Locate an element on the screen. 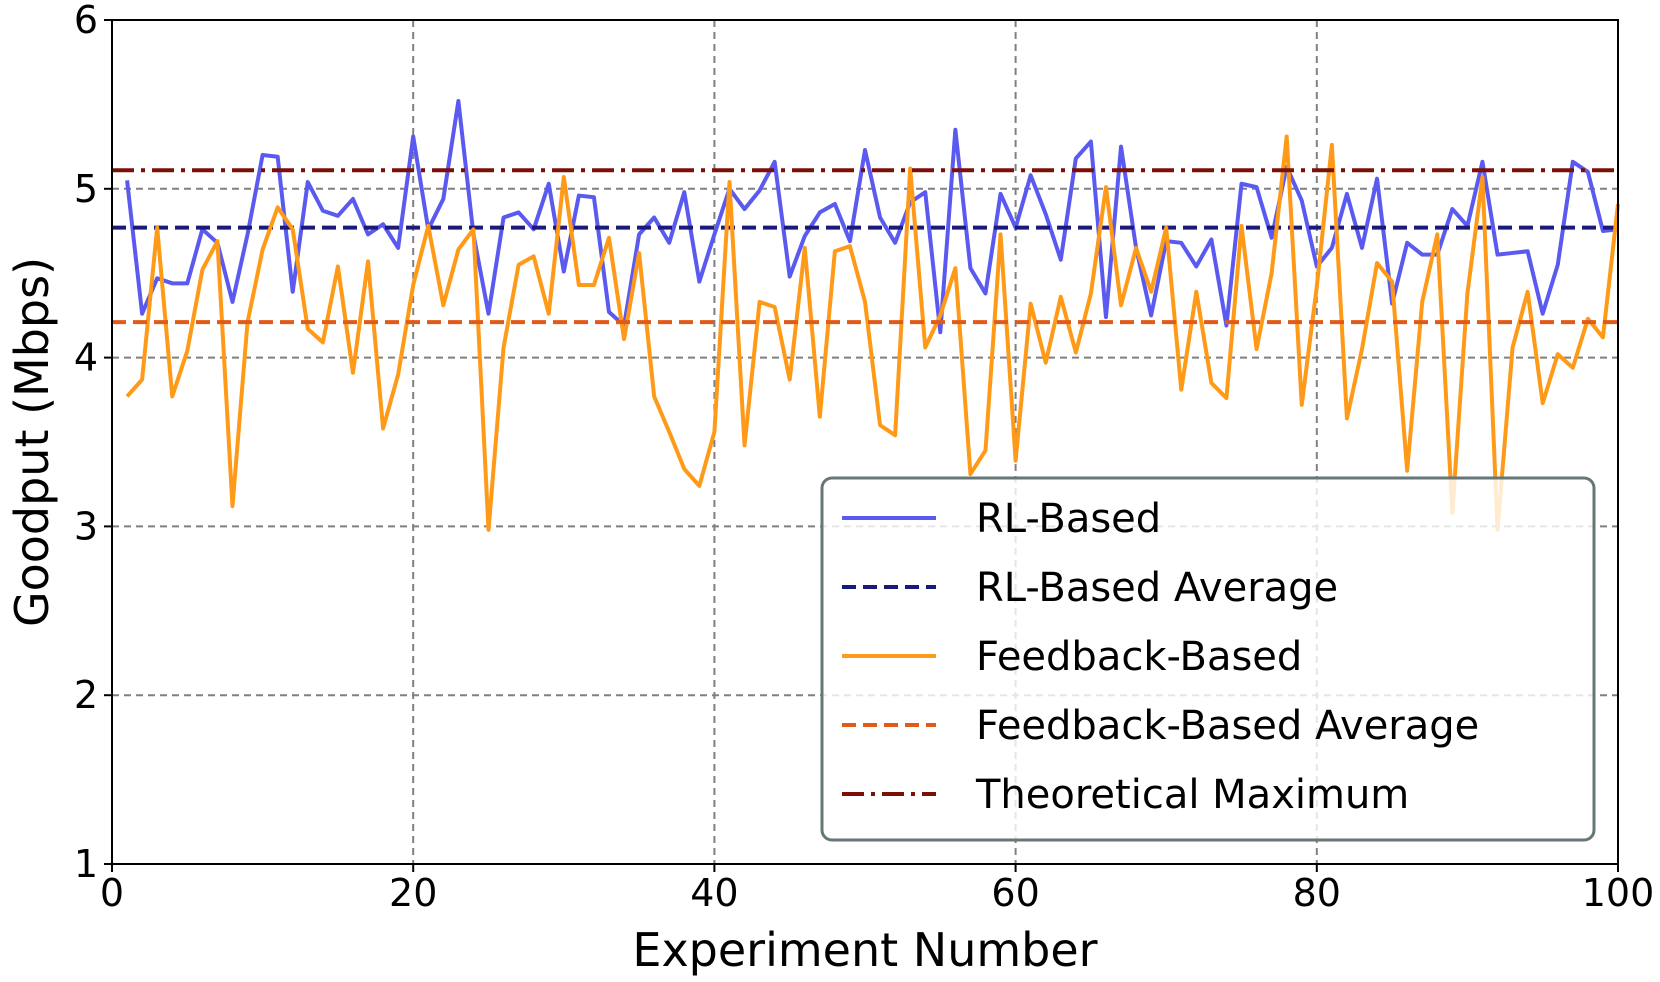  x-tick-label-20: 20 is located at coordinates (413, 893).